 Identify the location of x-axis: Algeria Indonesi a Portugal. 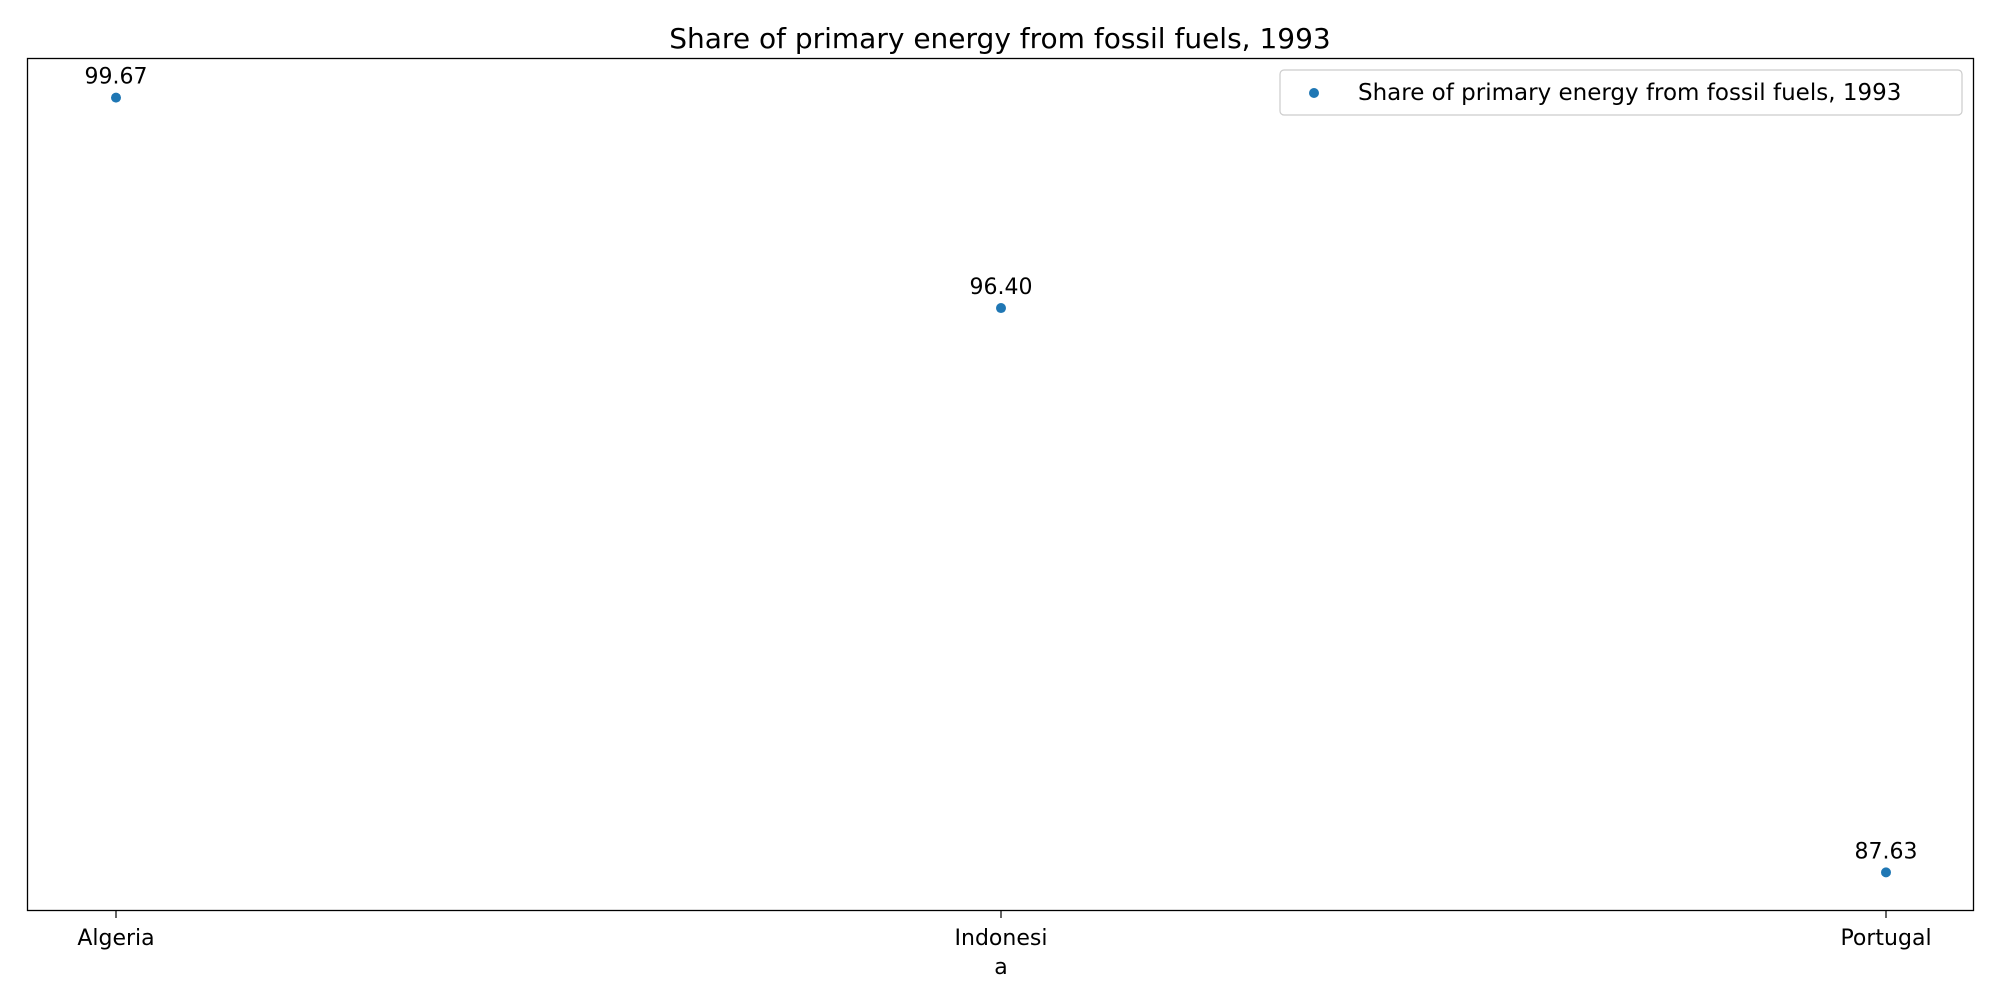
(1004, 945).